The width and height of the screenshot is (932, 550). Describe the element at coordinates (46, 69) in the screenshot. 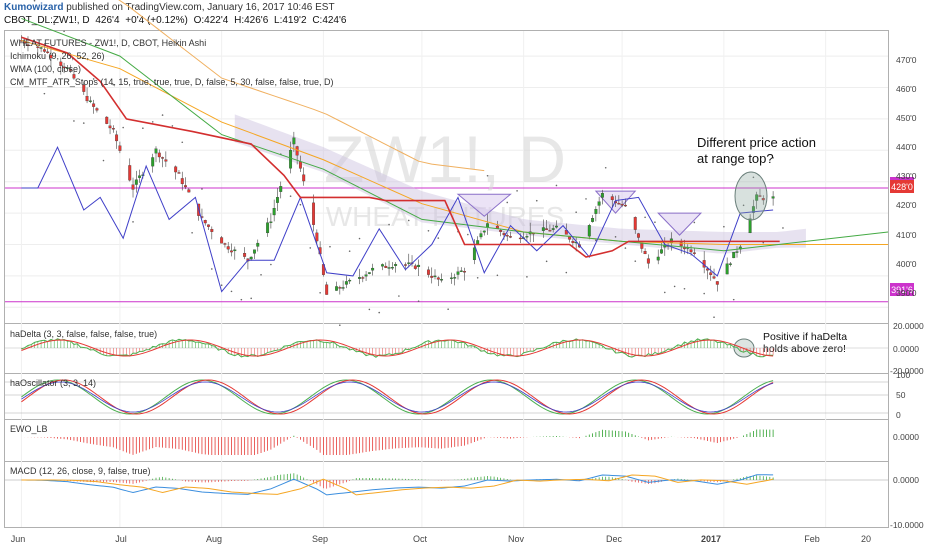

I see `wma-label: WMA (100, close)` at that location.